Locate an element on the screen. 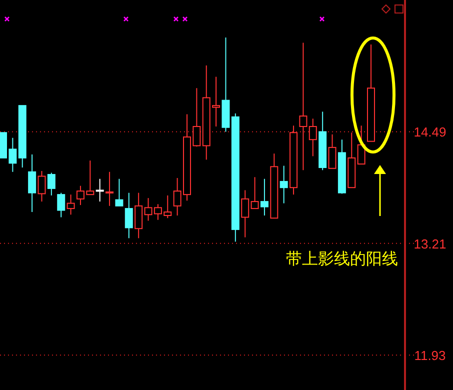  y-tick-label: 11.93 is located at coordinates (430, 356).